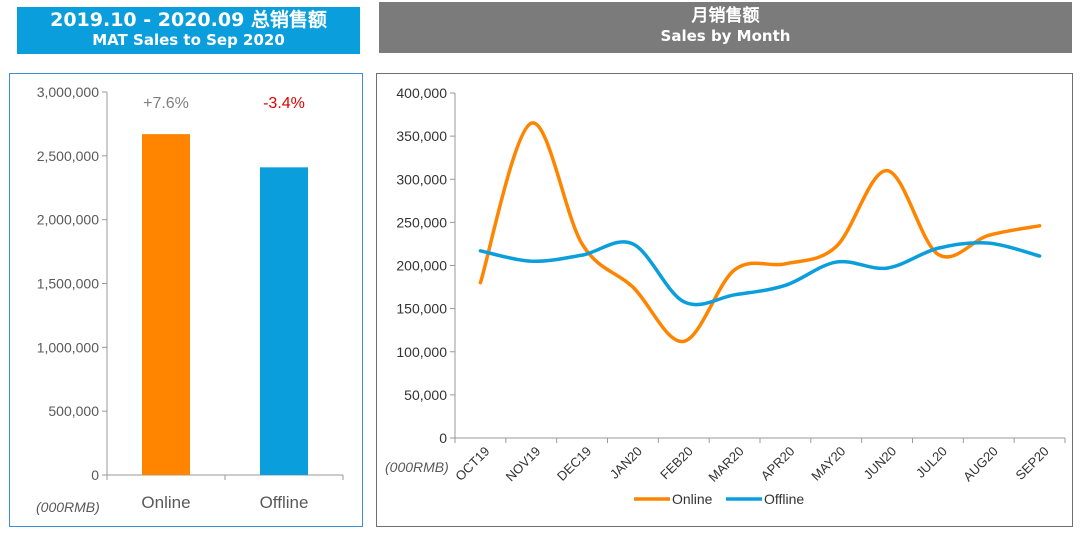 The width and height of the screenshot is (1080, 533). I want to click on mat-sales-title: 2019.10 - 2020.09 总销售额, so click(188, 20).